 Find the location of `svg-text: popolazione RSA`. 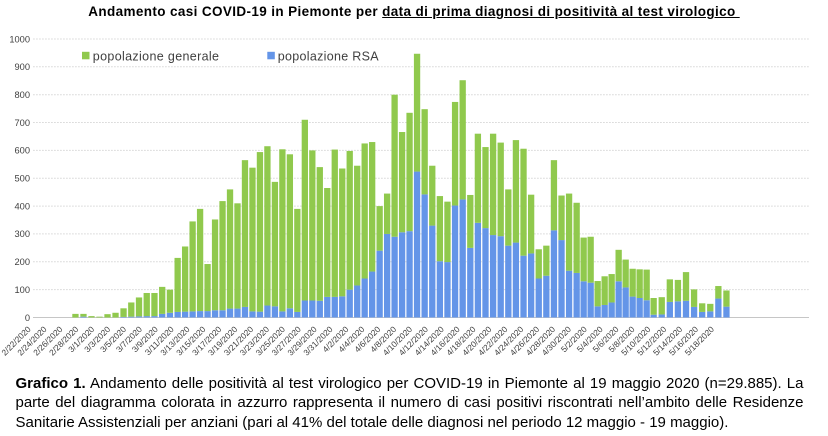

svg-text: popolazione RSA is located at coordinates (328, 57).